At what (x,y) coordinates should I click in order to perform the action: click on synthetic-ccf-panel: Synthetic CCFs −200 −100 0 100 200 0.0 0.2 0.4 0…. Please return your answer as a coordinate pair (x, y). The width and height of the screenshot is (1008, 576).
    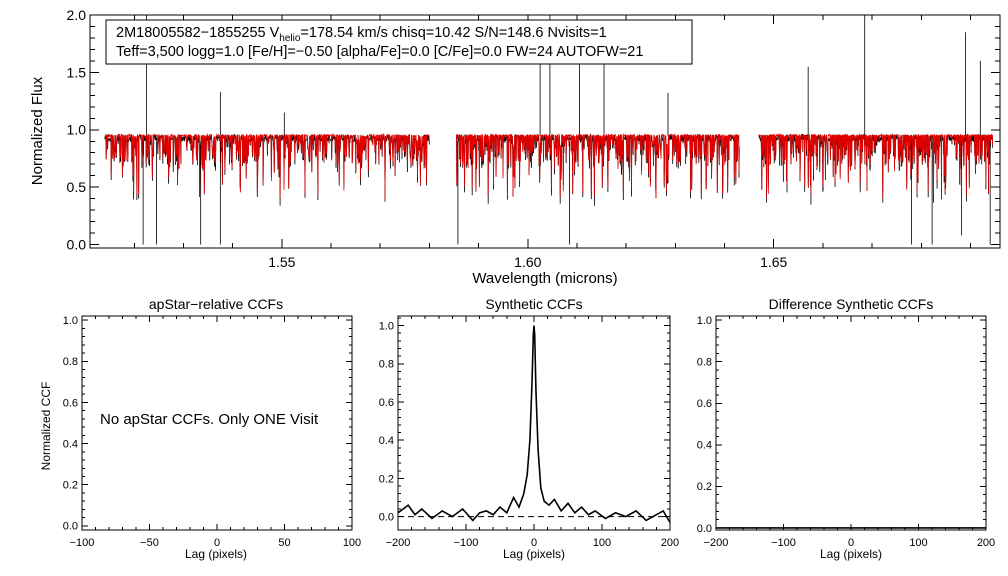
    Looking at the image, I should click on (529, 428).